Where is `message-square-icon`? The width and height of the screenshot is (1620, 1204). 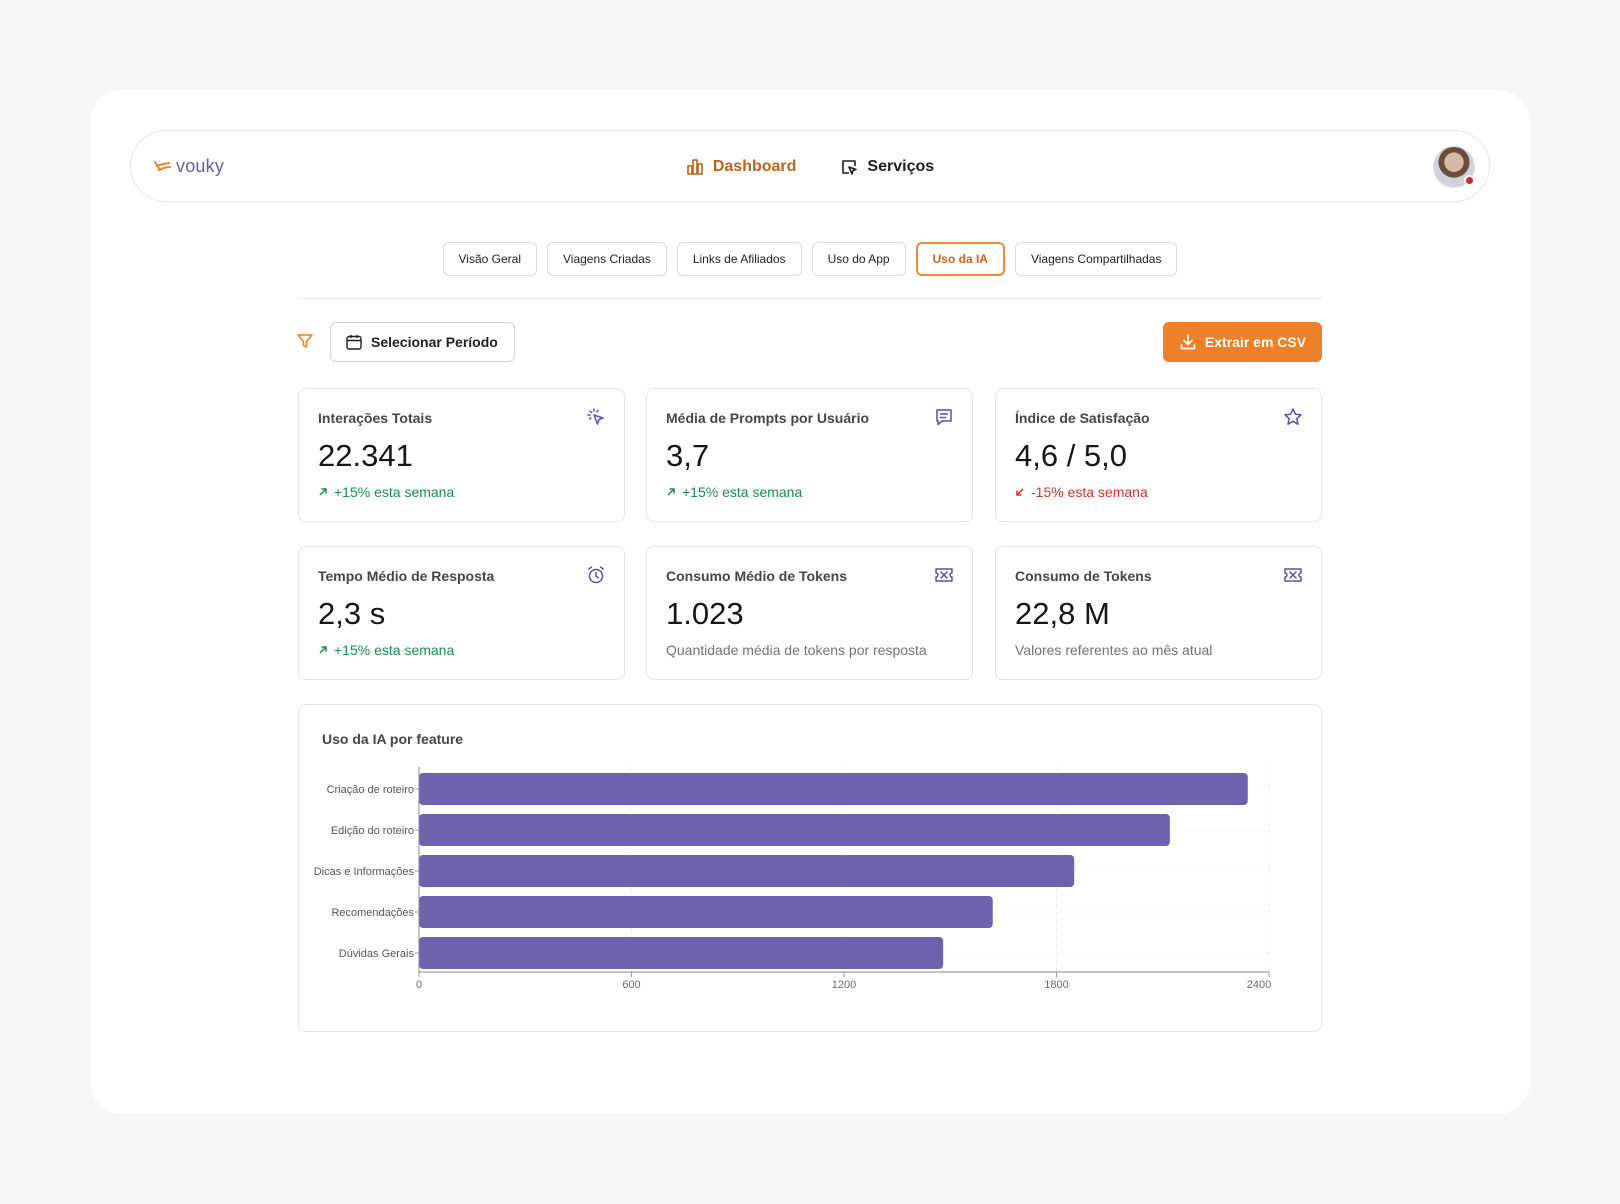
message-square-icon is located at coordinates (944, 417).